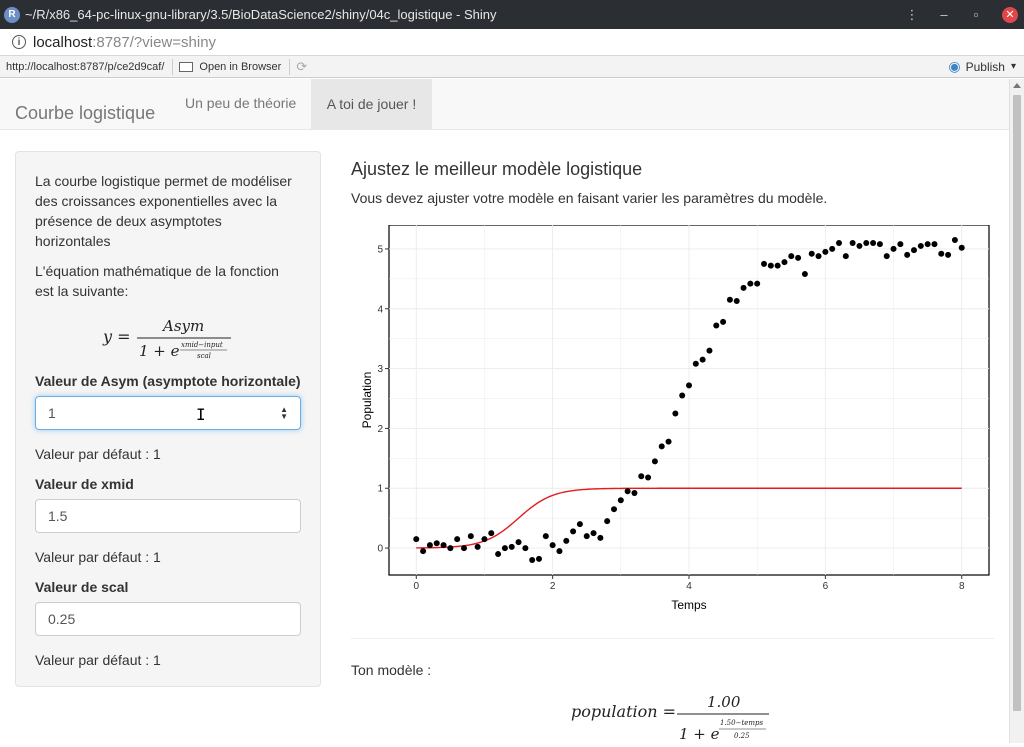  I want to click on model-formula-svg: population = 1.00 1 + e 1.50−temps 0.25, so click(670, 718).